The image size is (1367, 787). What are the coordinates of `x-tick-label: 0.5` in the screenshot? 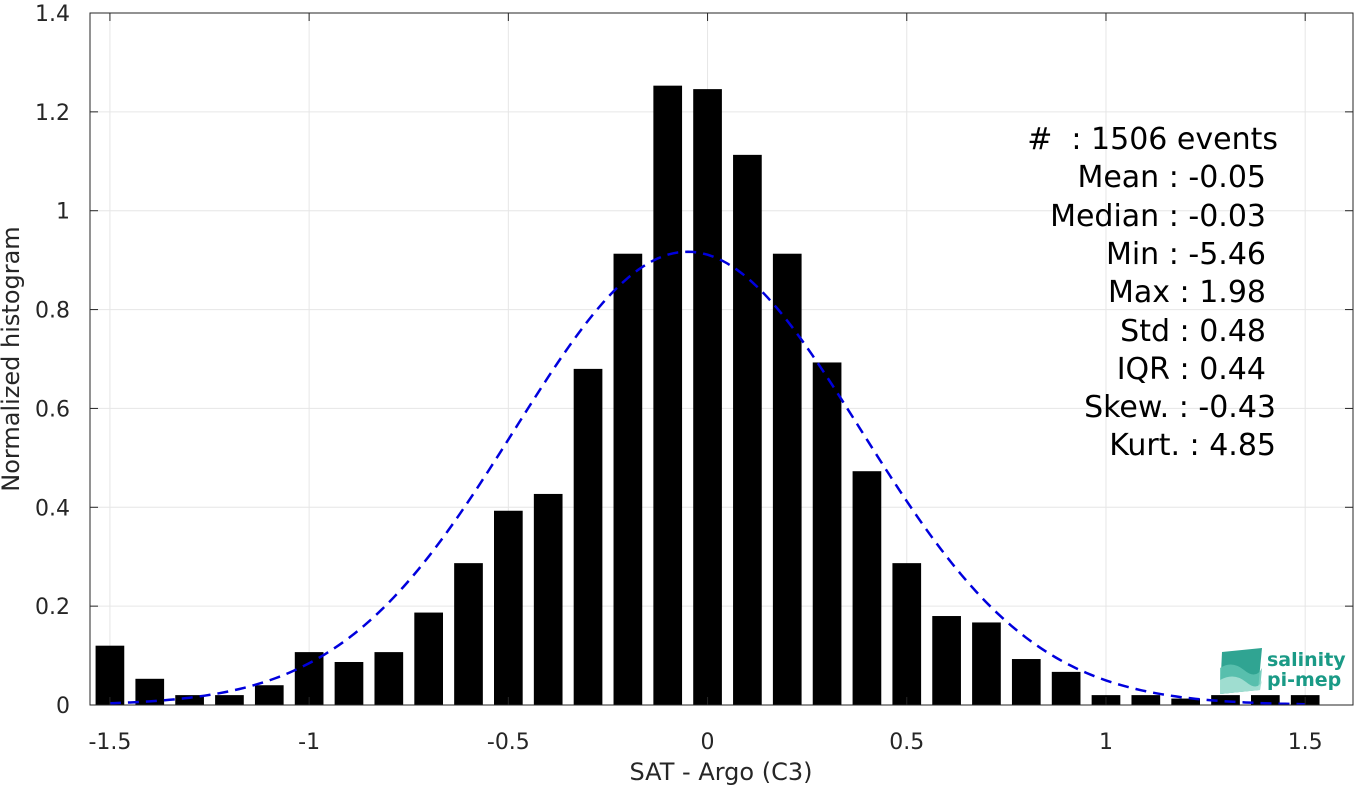 It's located at (906, 742).